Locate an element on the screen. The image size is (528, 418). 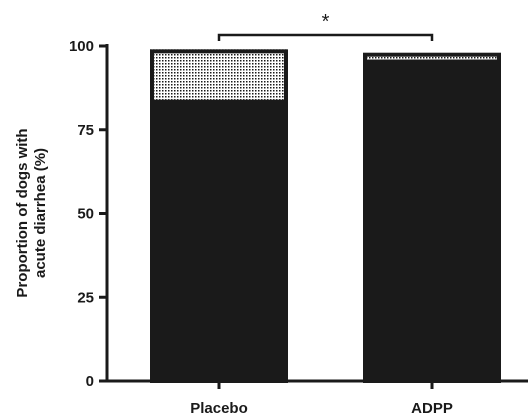
y-tick-label: 25 is located at coordinates (85, 297).